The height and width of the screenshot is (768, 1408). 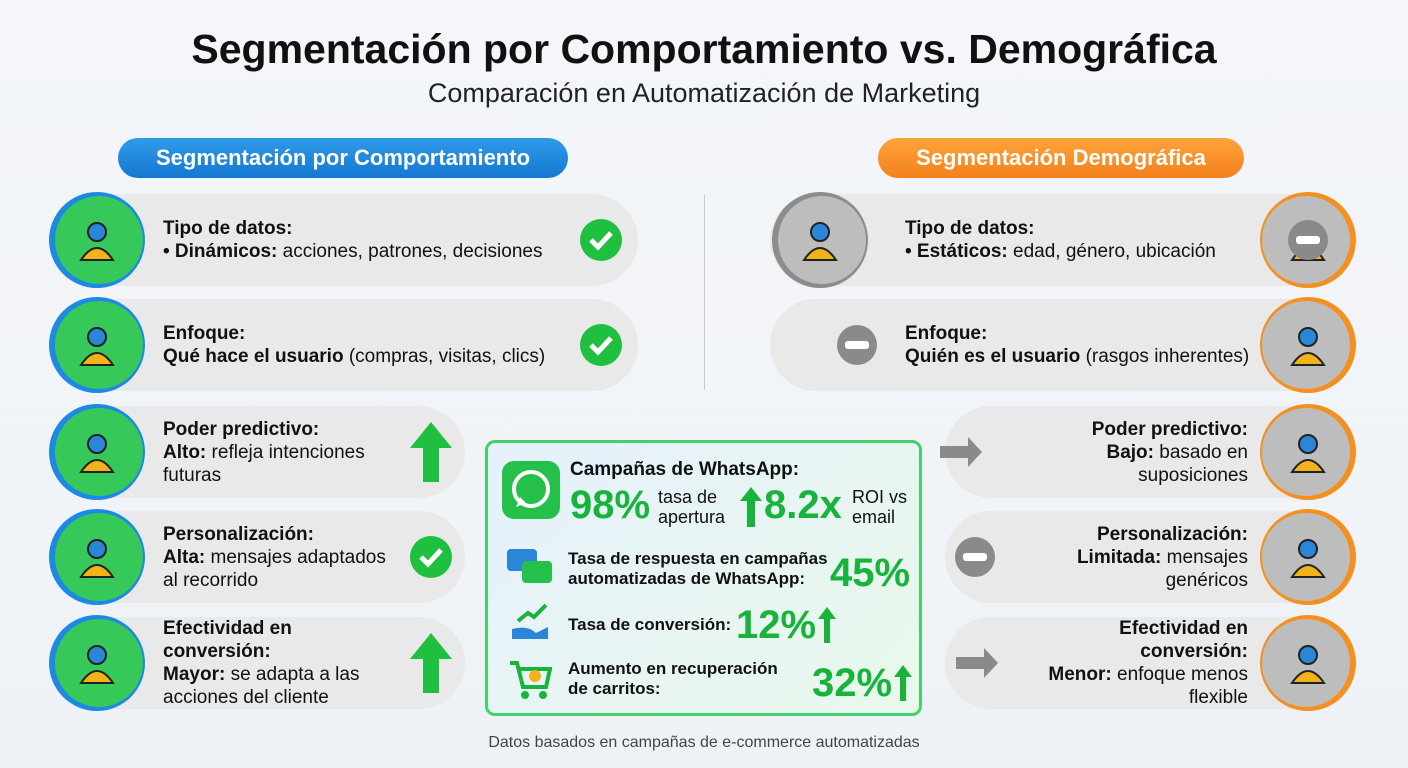 I want to click on row-bold: Bajo:, so click(x=1130, y=452).